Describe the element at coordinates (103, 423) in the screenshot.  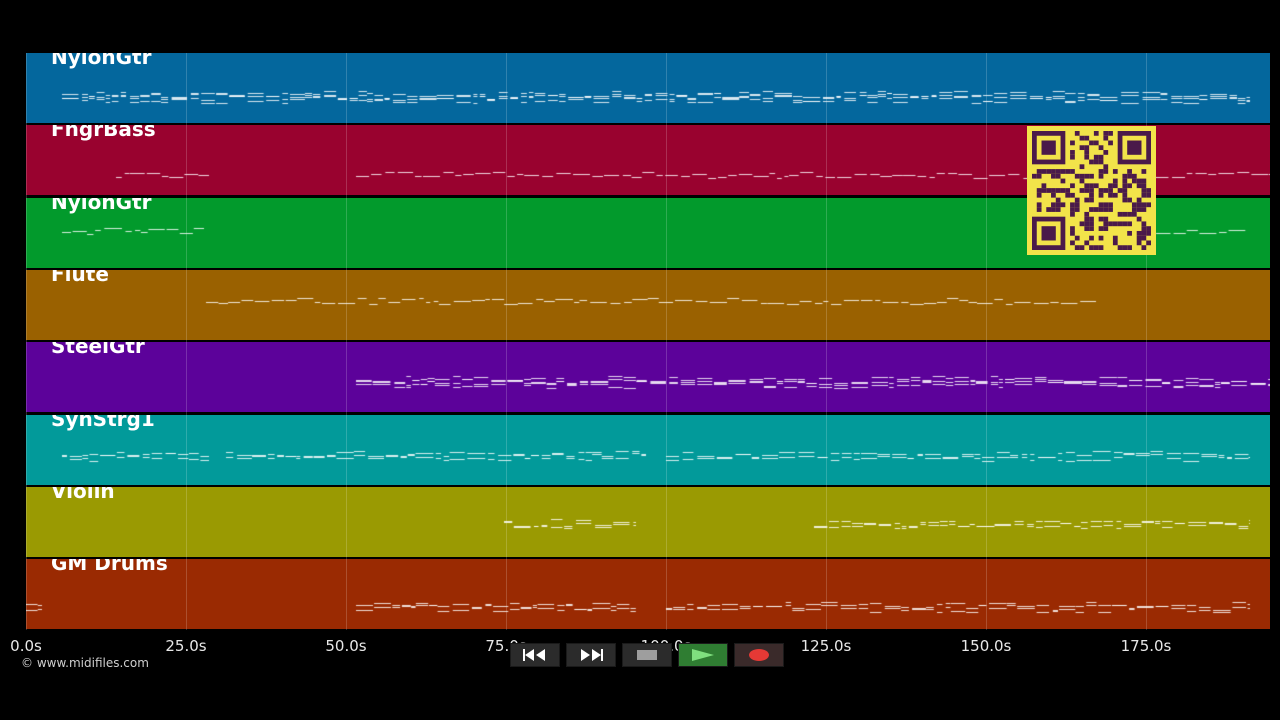
I see `track-label: SynStrg1` at that location.